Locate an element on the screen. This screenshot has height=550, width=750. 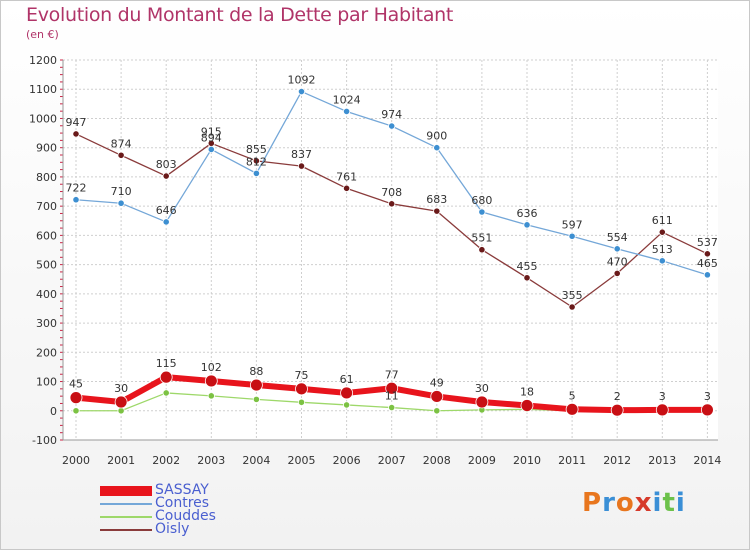
data-label-oisly: 837 is located at coordinates (301, 154).